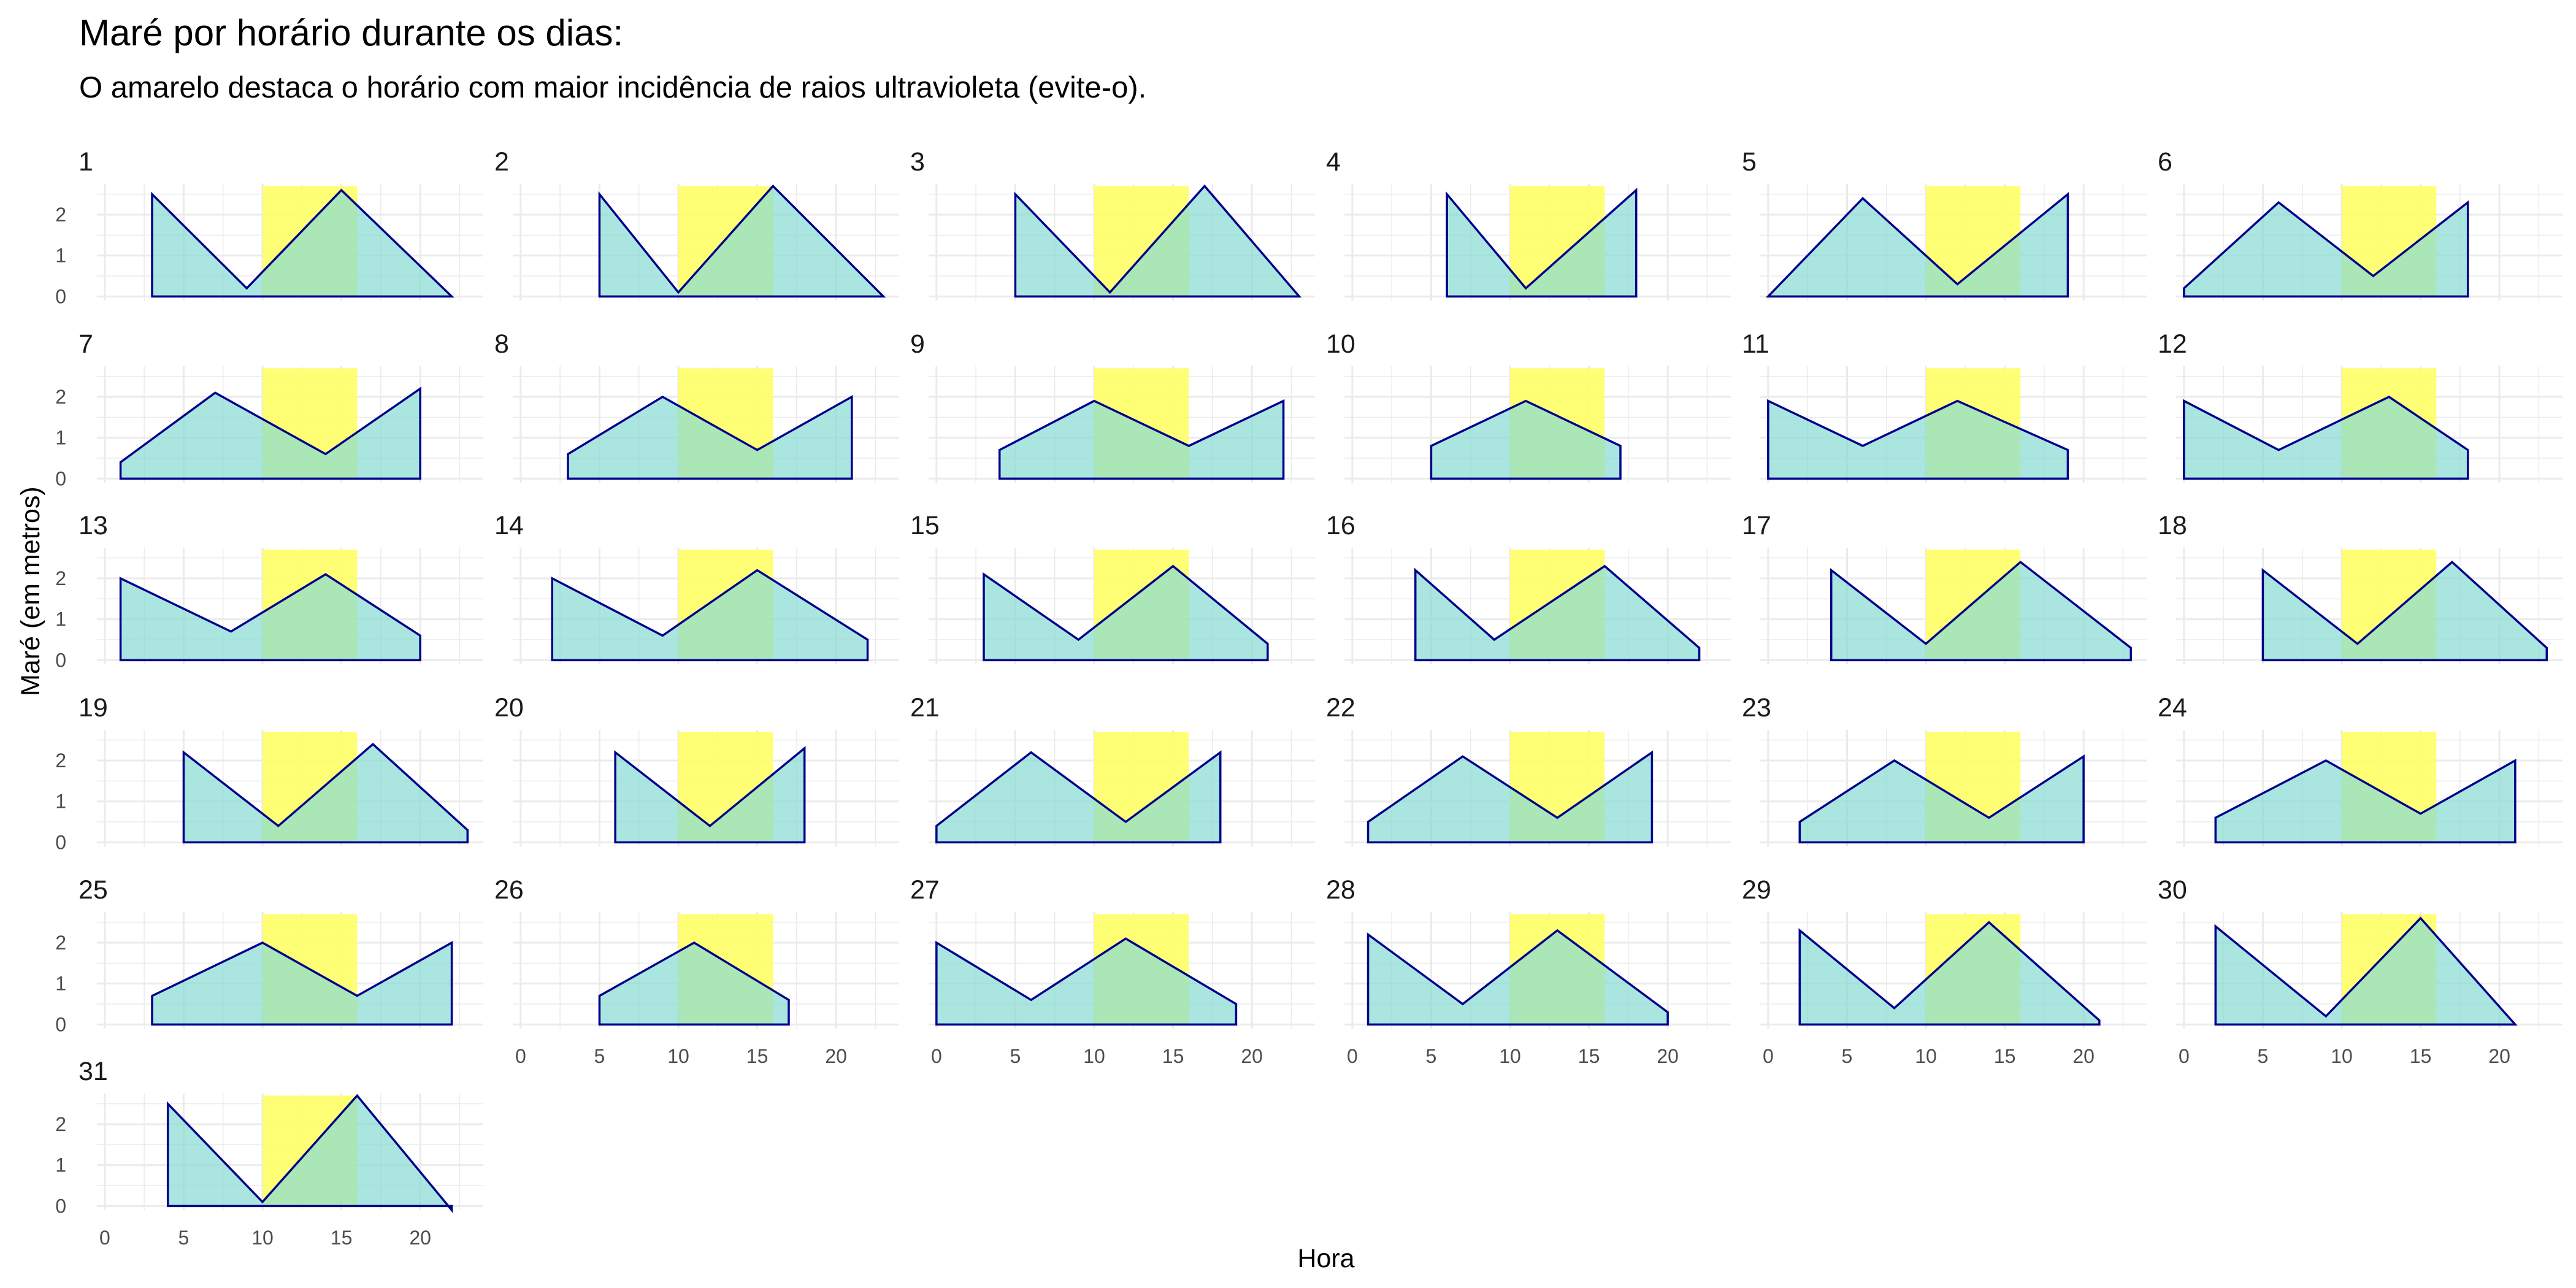  Describe the element at coordinates (2172, 890) in the screenshot. I see `panel-label: 30` at that location.